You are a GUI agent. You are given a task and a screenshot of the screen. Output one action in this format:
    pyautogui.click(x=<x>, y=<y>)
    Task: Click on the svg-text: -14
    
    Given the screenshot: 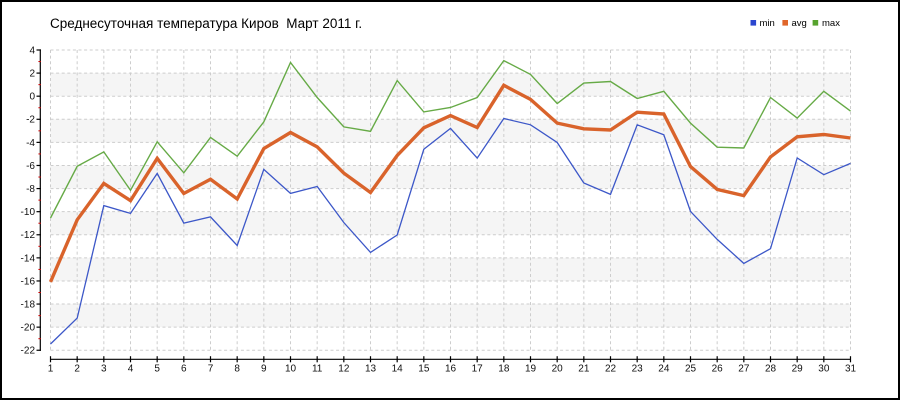 What is the action you would take?
    pyautogui.click(x=28, y=258)
    